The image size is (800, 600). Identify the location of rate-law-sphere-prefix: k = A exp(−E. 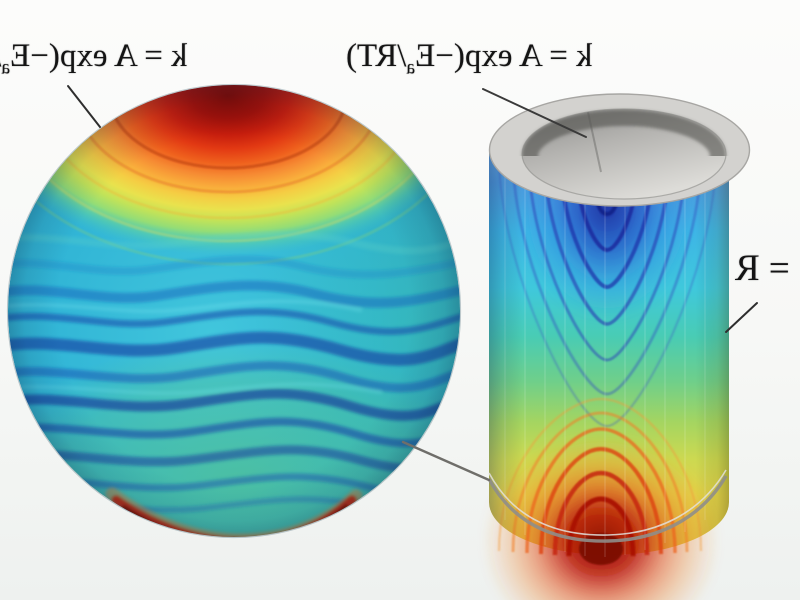
(99, 56).